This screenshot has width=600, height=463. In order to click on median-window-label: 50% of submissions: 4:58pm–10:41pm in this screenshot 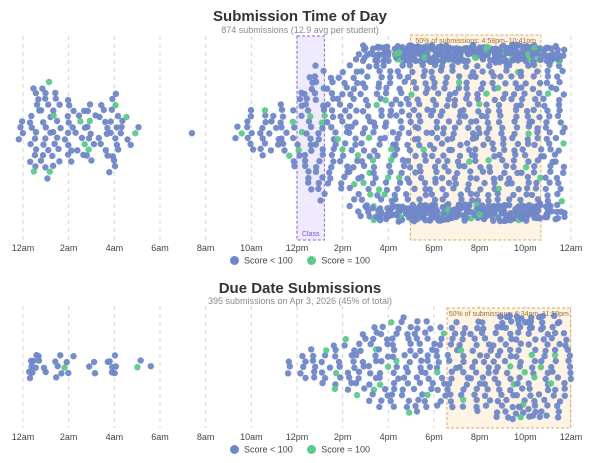, I will do `click(475, 41)`.